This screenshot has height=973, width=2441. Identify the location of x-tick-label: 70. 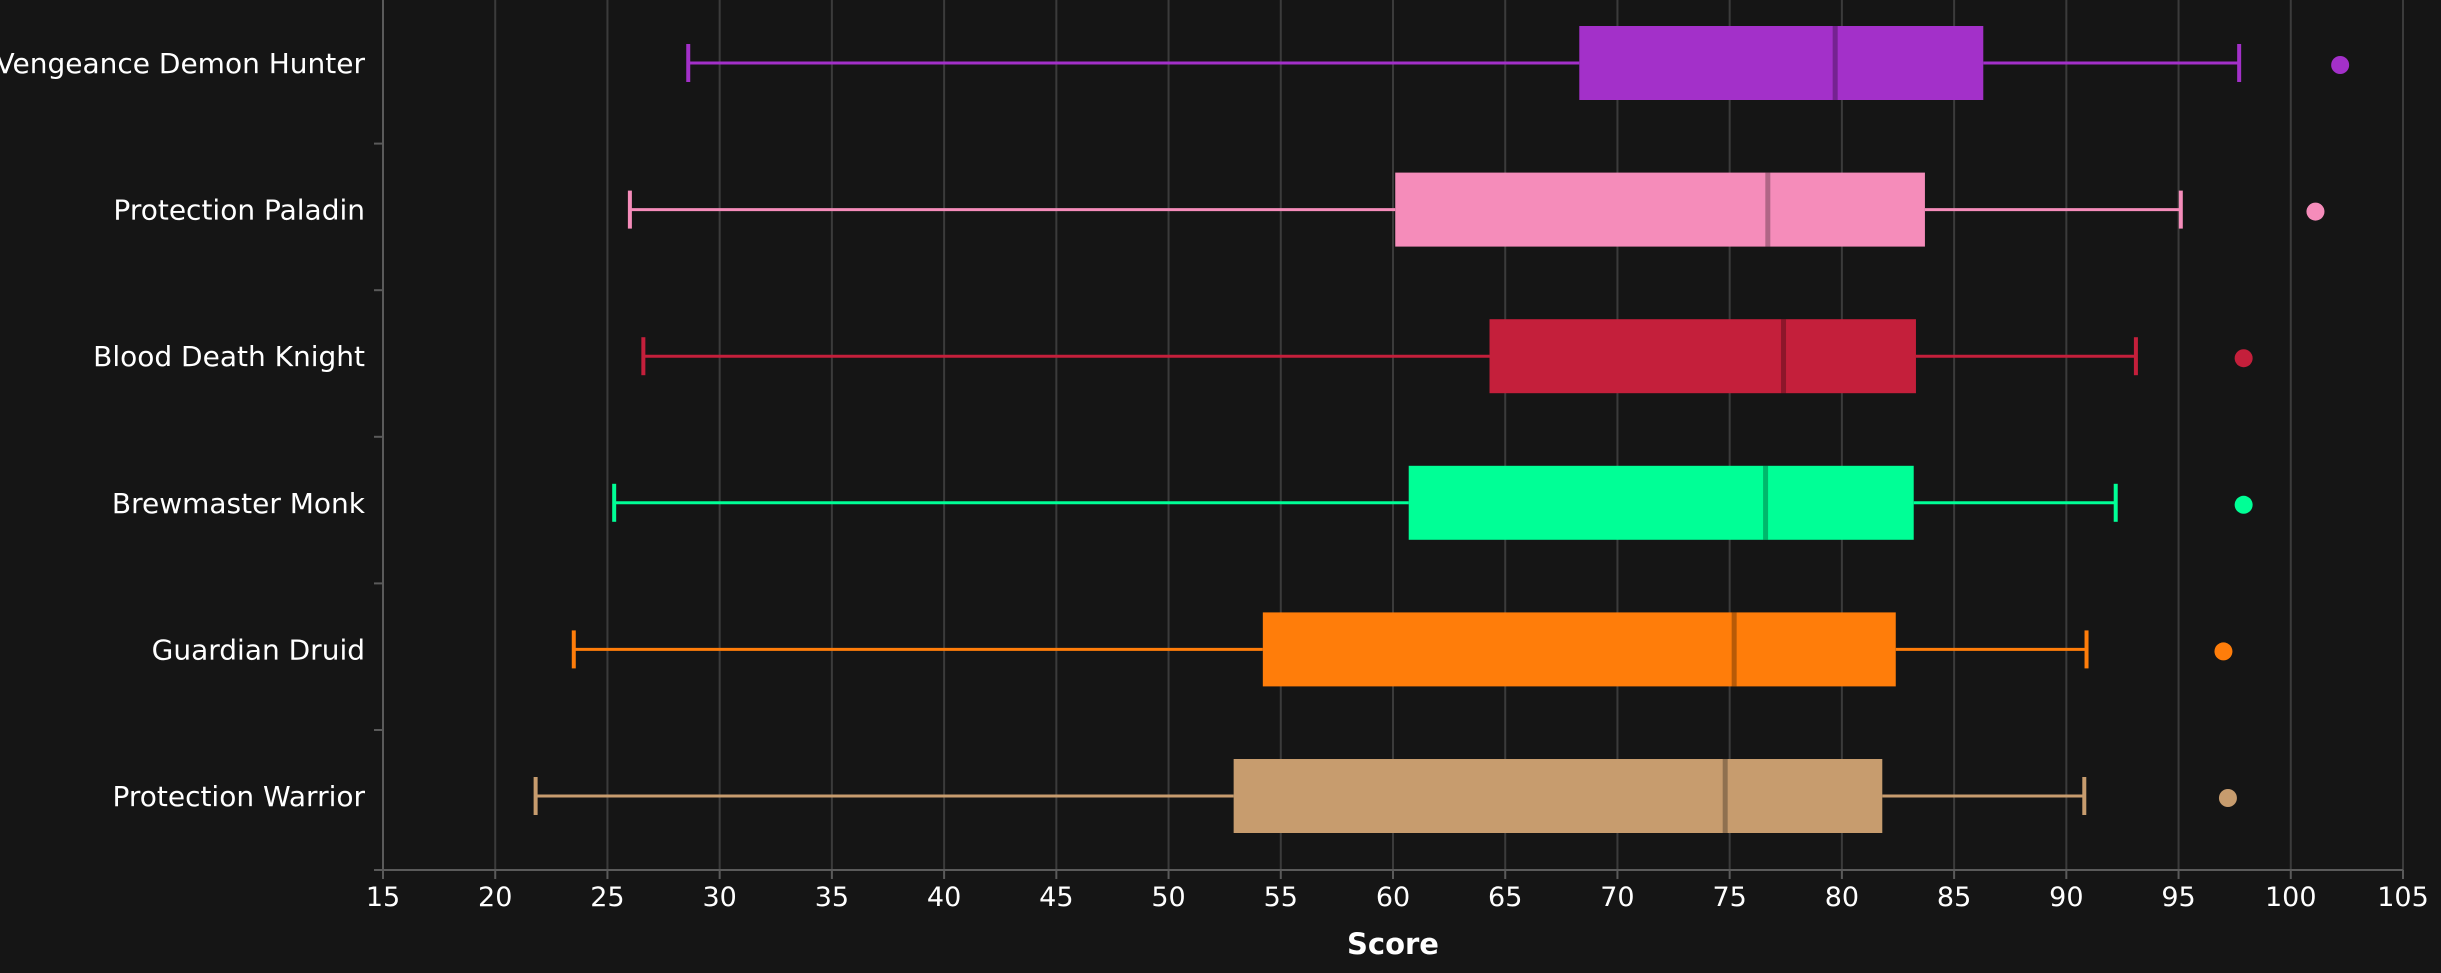
(1617, 897).